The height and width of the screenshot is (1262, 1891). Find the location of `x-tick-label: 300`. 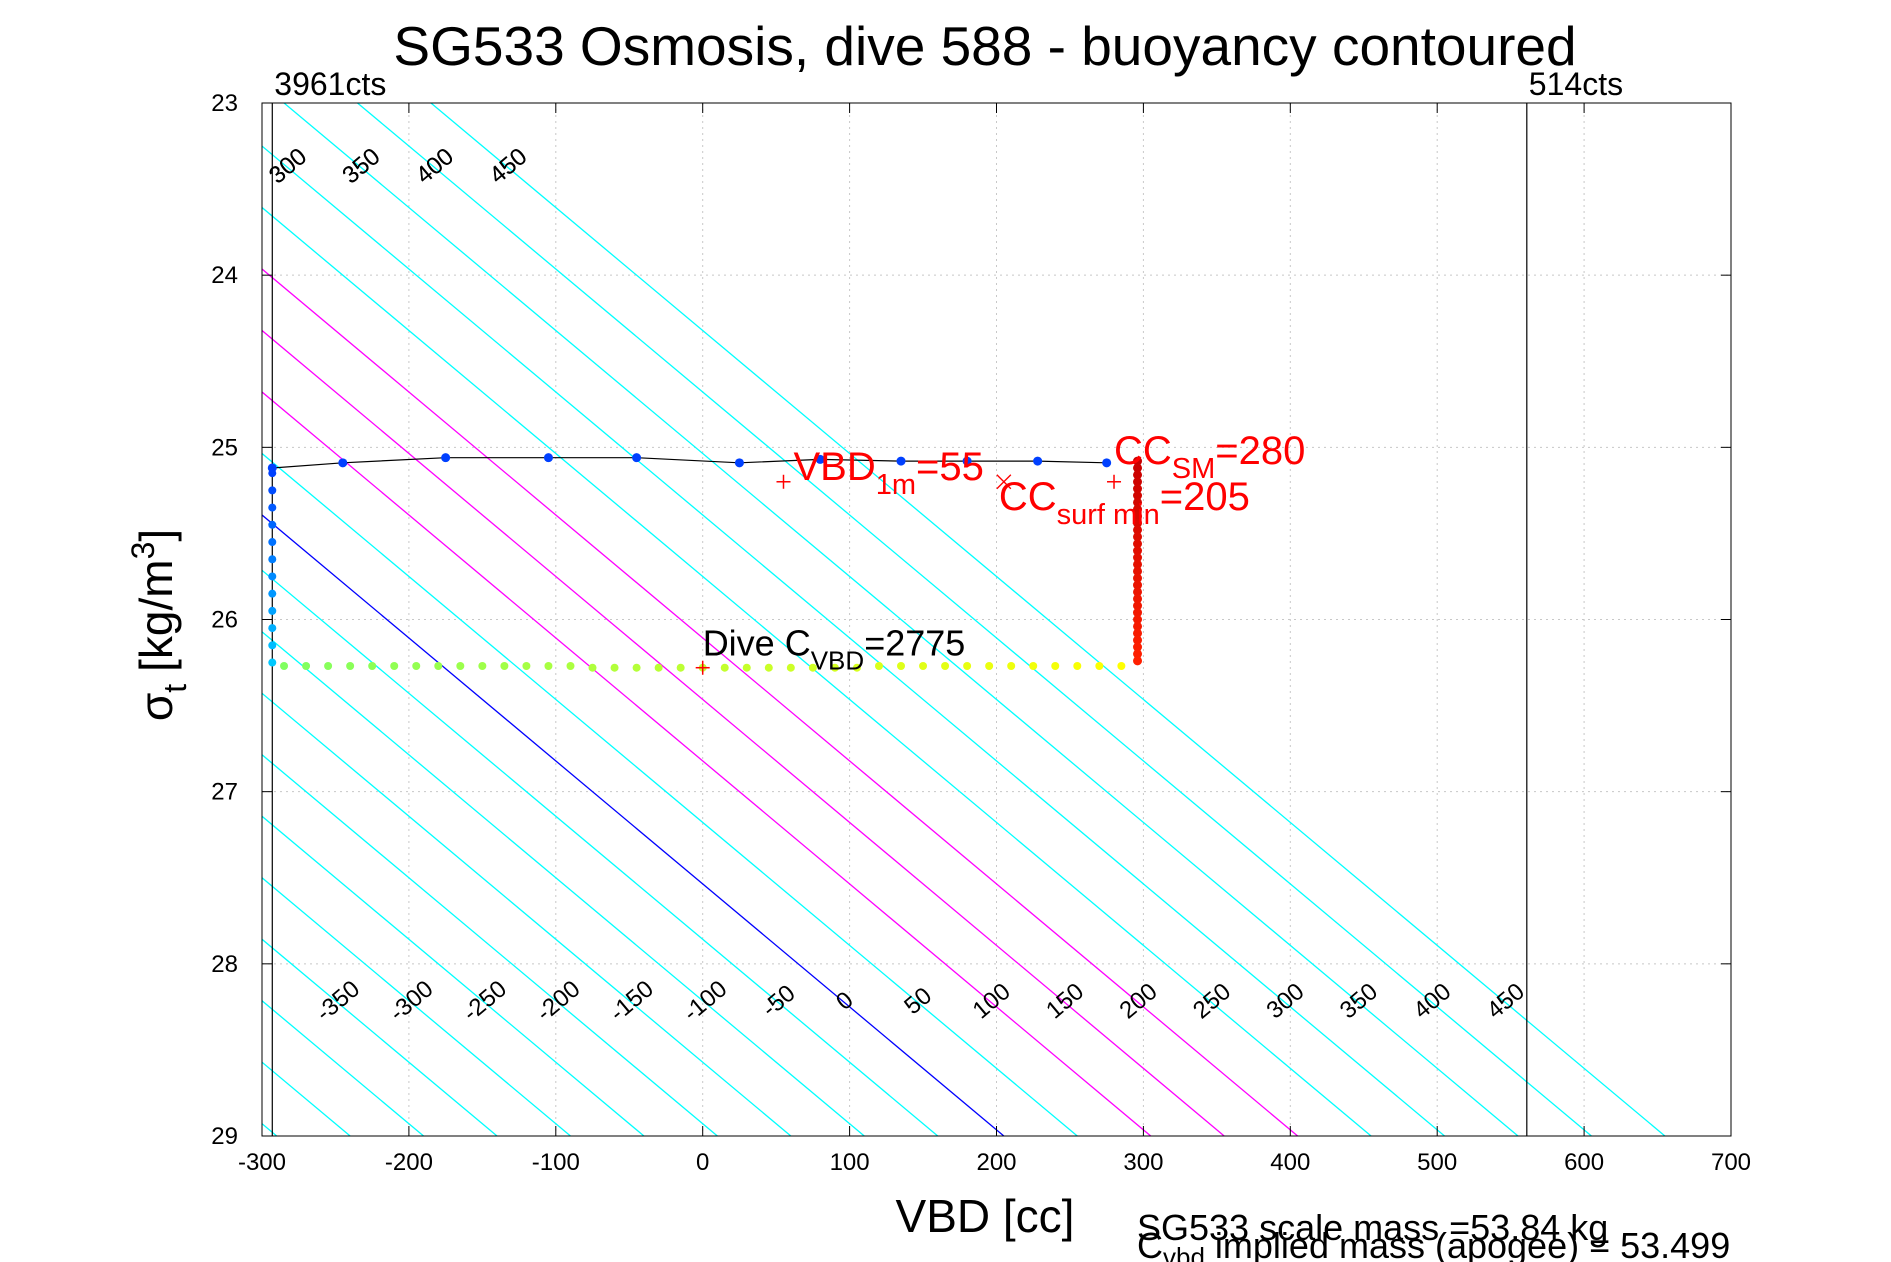

x-tick-label: 300 is located at coordinates (1143, 1162).